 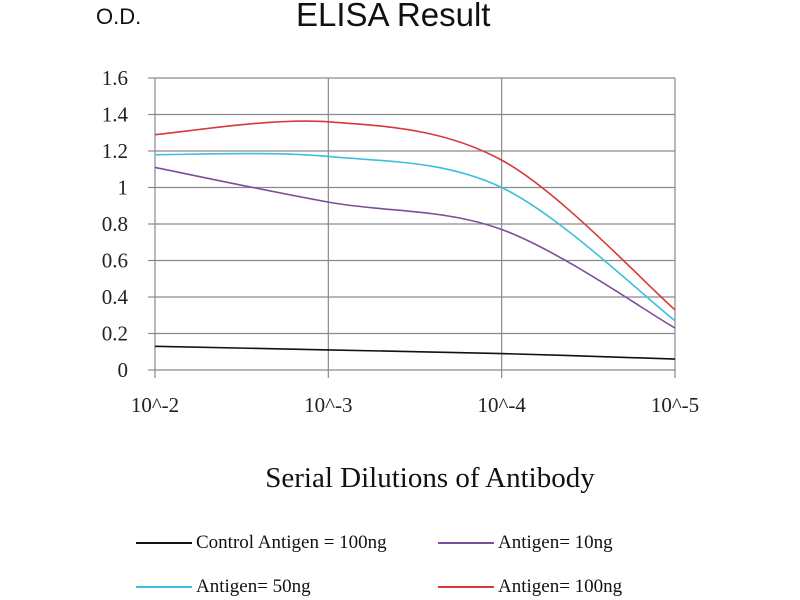 What do you see at coordinates (115, 115) in the screenshot?
I see `y-tick-label: 1.4` at bounding box center [115, 115].